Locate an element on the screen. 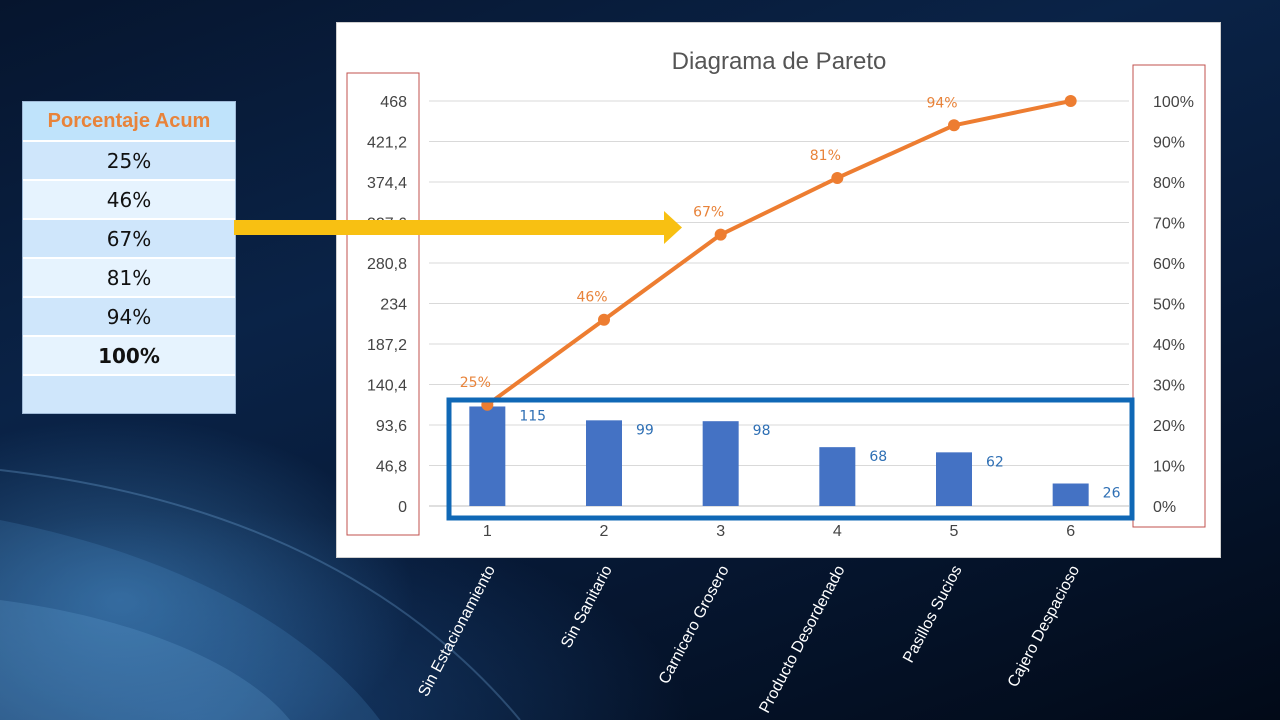  right-axis-box is located at coordinates (1169, 296).